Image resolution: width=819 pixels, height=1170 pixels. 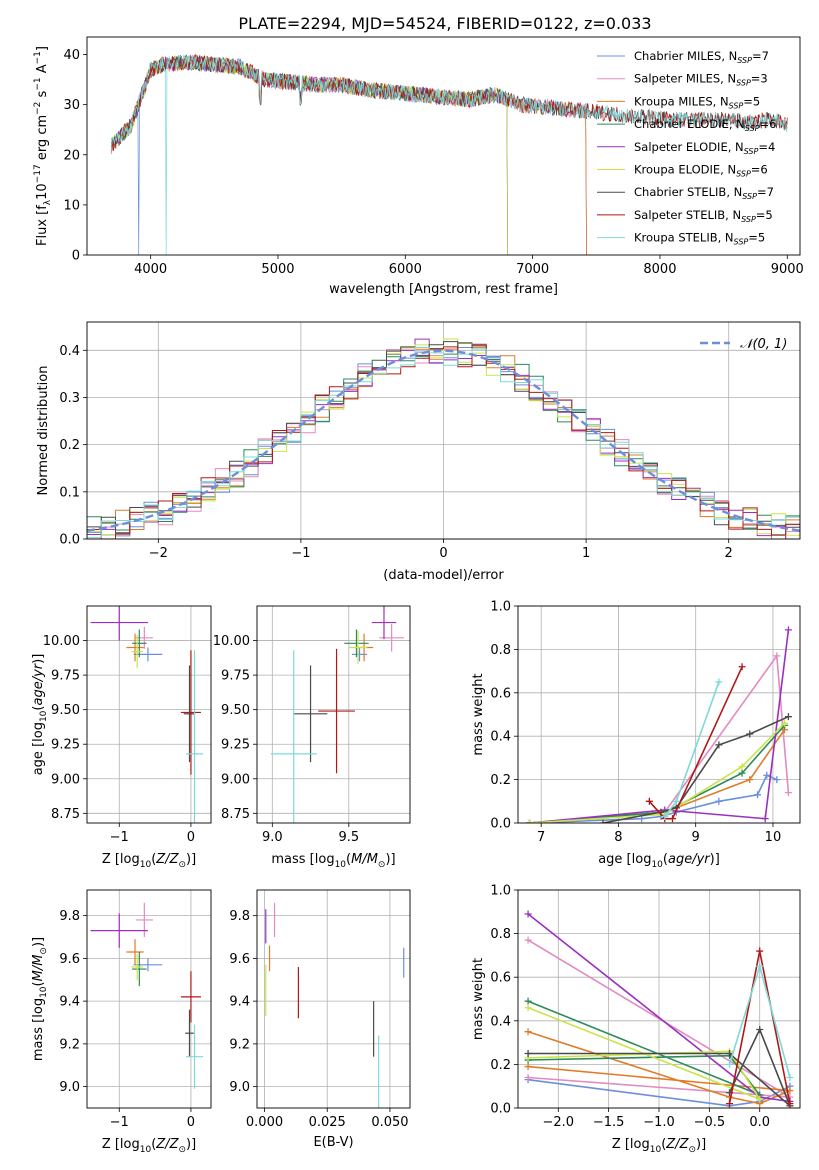 What do you see at coordinates (500, 1109) in the screenshot?
I see `y-tick-label: 0.0` at bounding box center [500, 1109].